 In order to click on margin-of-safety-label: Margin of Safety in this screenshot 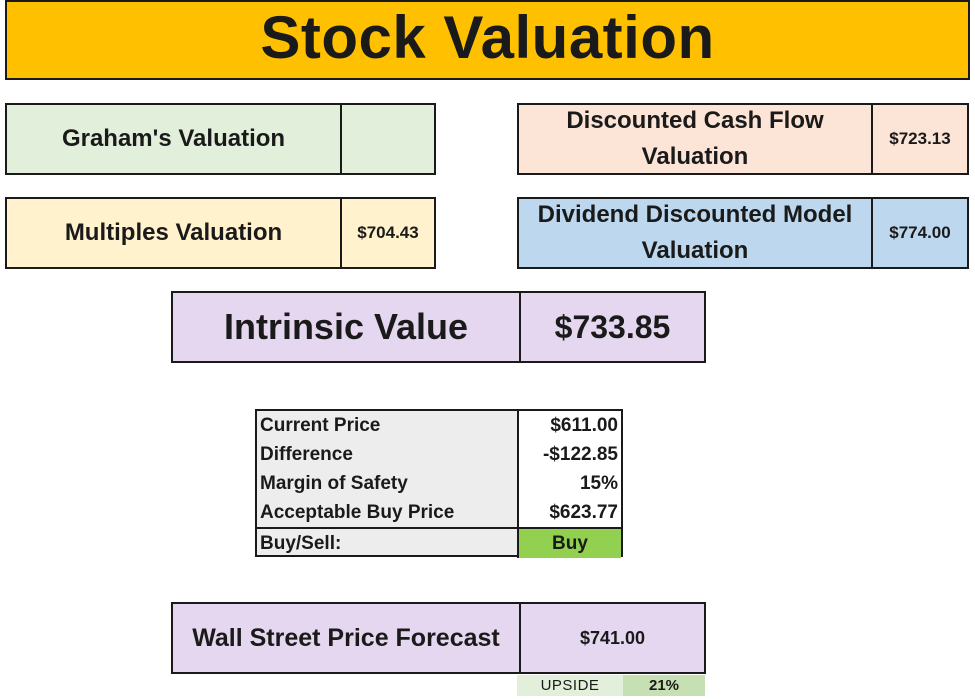, I will do `click(388, 483)`.